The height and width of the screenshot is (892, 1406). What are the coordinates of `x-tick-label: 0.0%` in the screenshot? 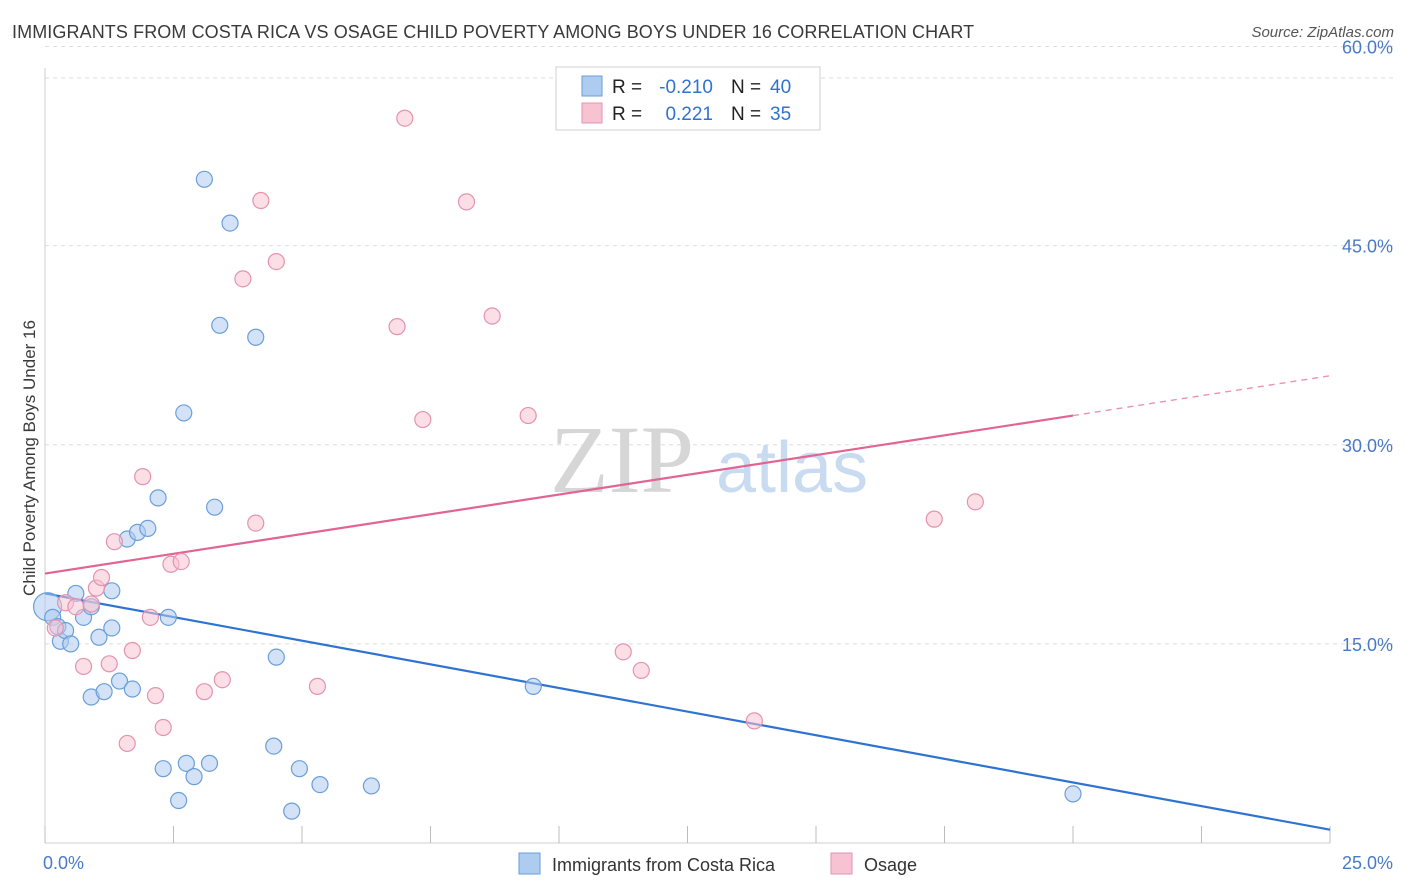 It's located at (63, 863).